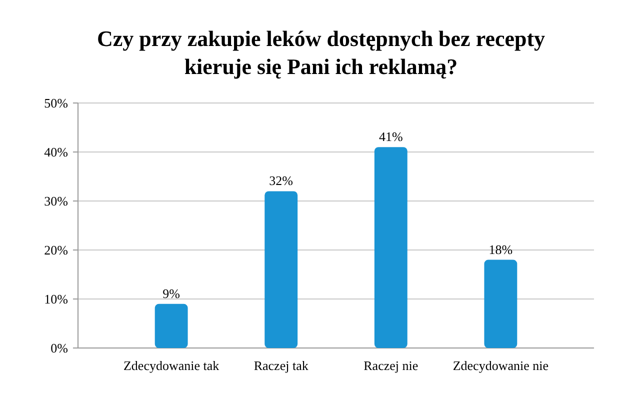 The width and height of the screenshot is (642, 401). I want to click on y-tick-label: 30%, so click(56, 201).